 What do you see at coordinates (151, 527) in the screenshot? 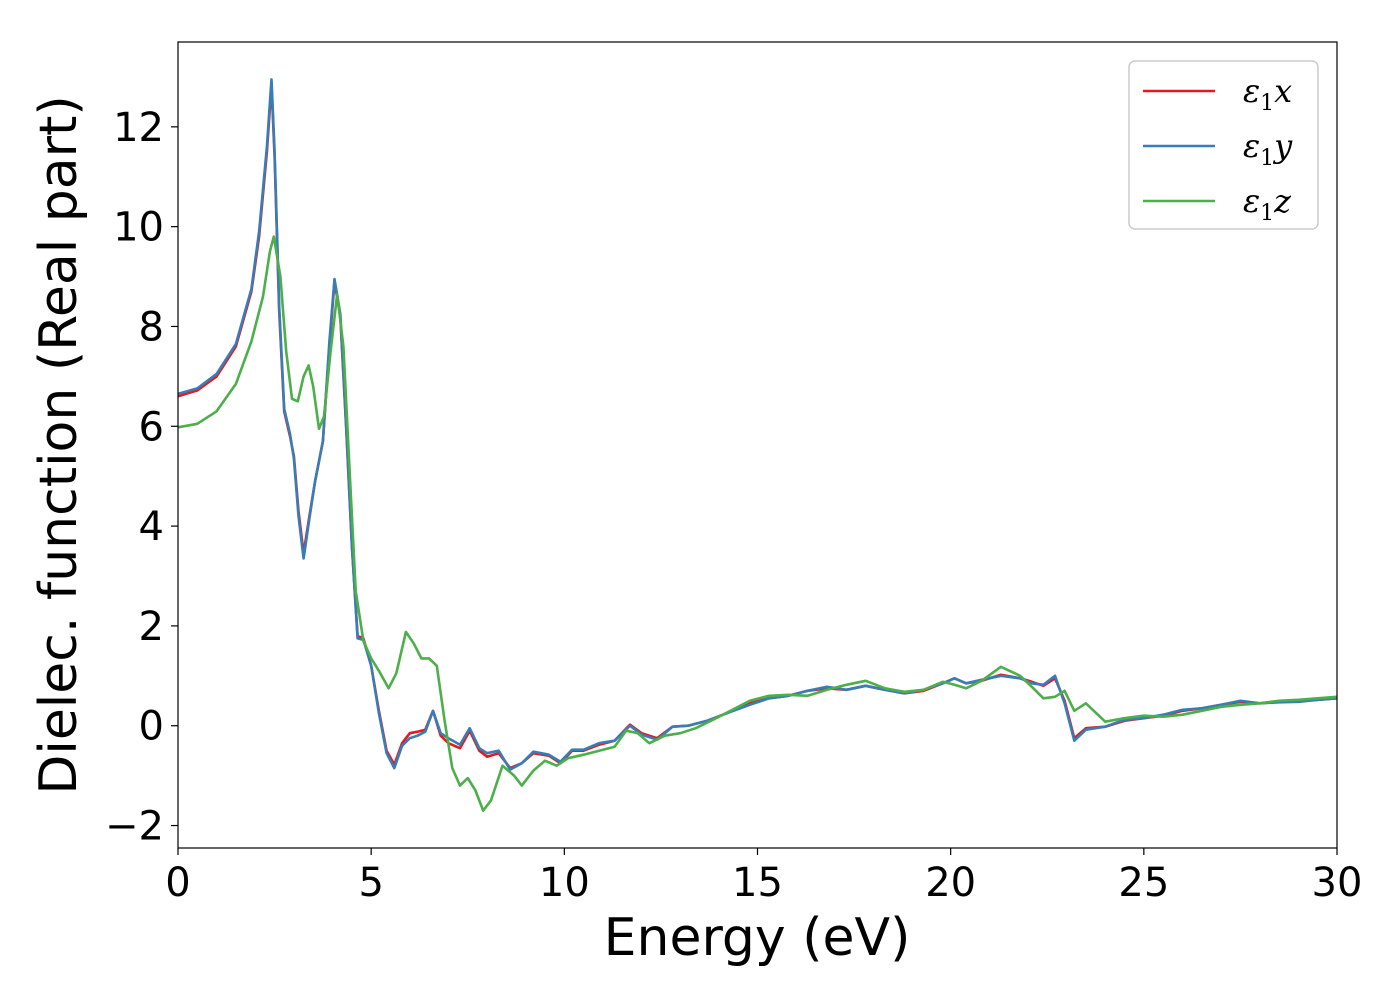
I see `y-tick-label: 4` at bounding box center [151, 527].